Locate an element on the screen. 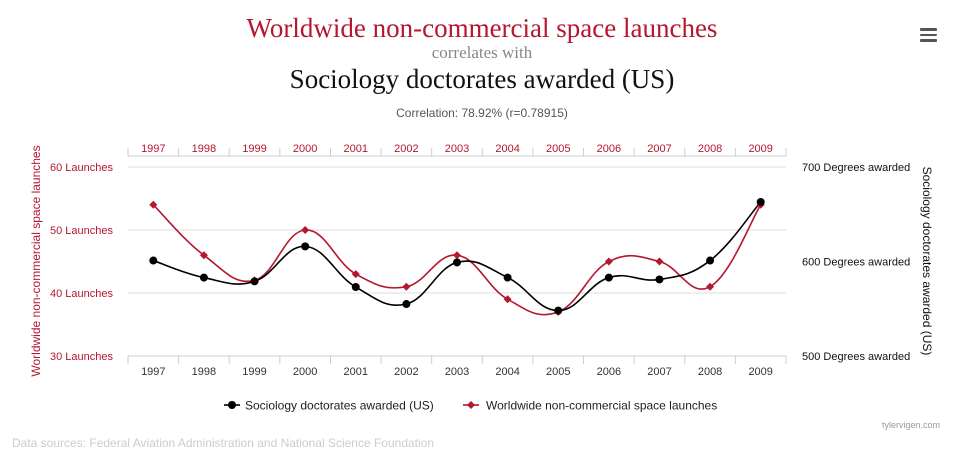 The image size is (964, 465). point-doctorates-2004 is located at coordinates (507, 277).